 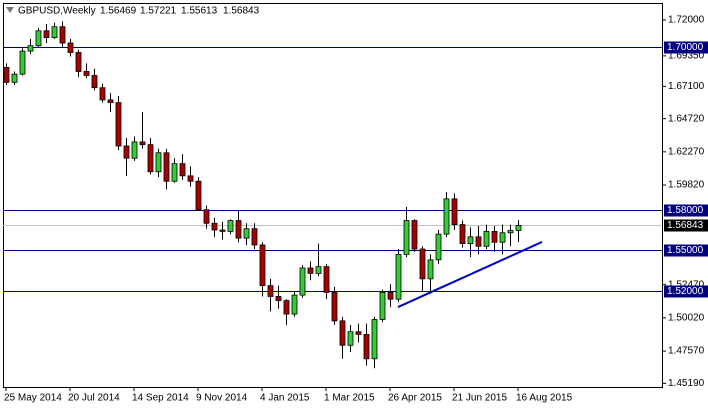 I want to click on y-tick-label: 1.52470, so click(x=686, y=284).